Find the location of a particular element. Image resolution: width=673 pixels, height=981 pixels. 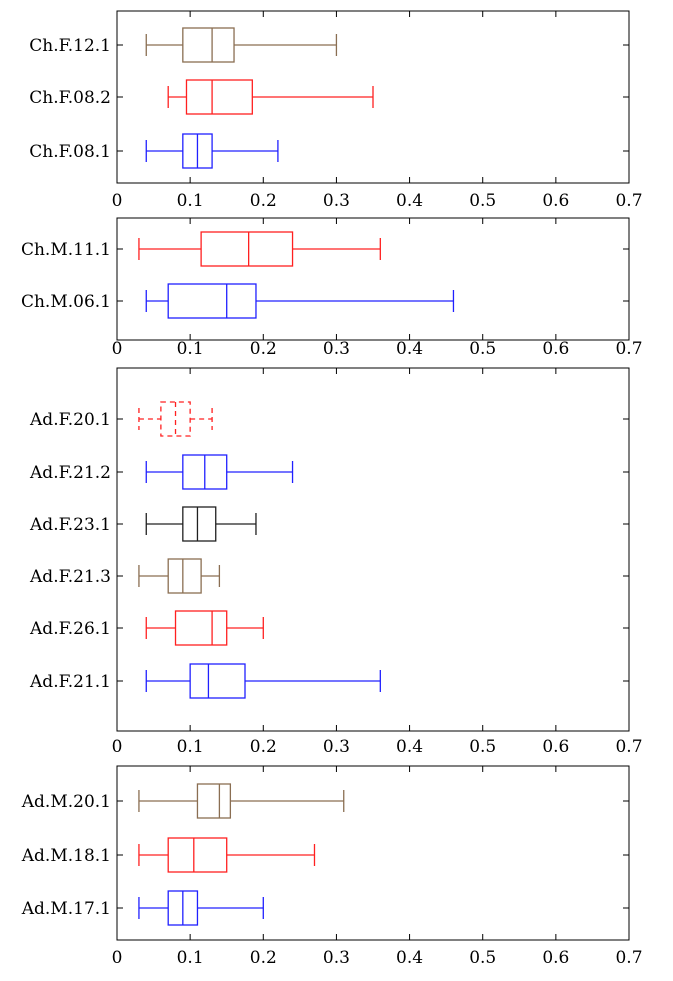

box-Ch.M.06.1 is located at coordinates (300, 301).